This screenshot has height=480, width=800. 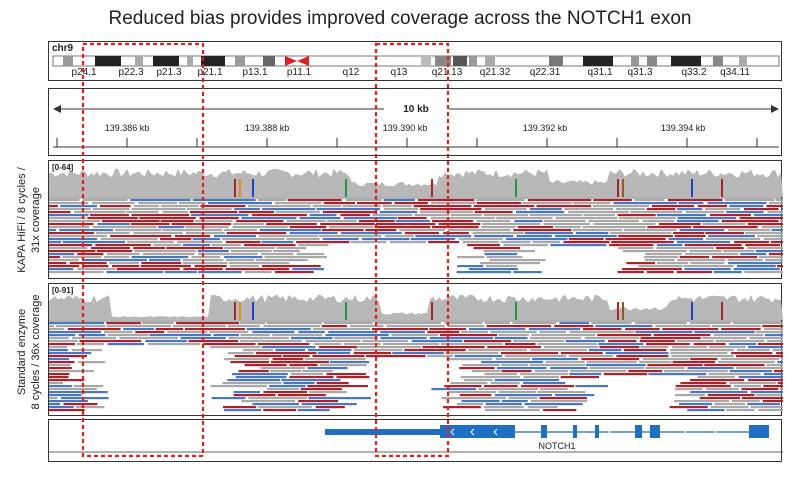 What do you see at coordinates (416, 439) in the screenshot?
I see `gene-model` at bounding box center [416, 439].